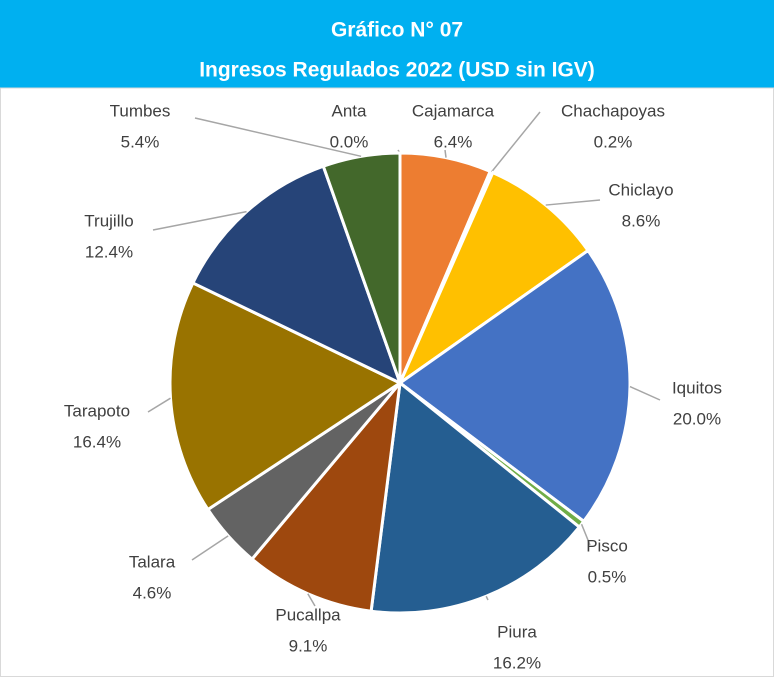 The width and height of the screenshot is (774, 677). I want to click on slice-label: Pucallpa, so click(308, 614).